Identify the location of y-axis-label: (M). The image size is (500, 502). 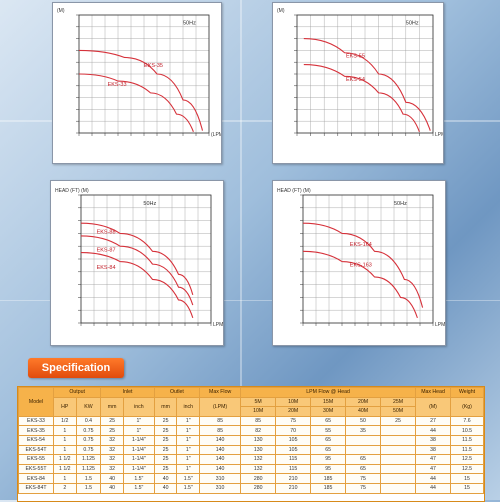
(281, 11).